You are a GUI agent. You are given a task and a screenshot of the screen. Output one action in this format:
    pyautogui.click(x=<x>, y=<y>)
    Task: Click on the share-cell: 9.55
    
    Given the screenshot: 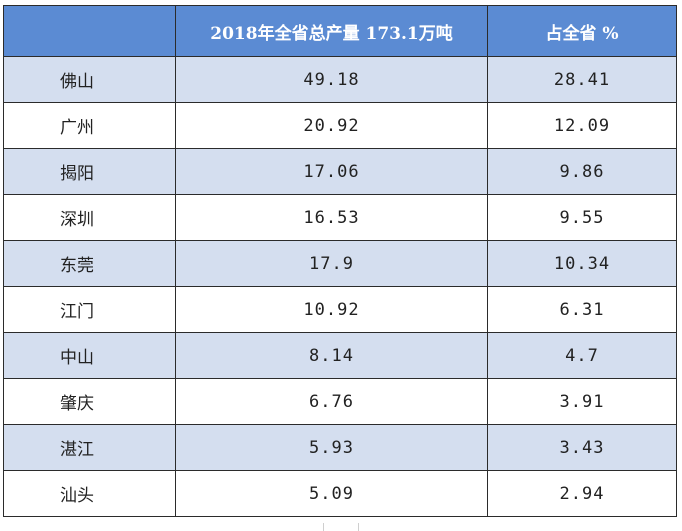 What is the action you would take?
    pyautogui.click(x=582, y=217)
    